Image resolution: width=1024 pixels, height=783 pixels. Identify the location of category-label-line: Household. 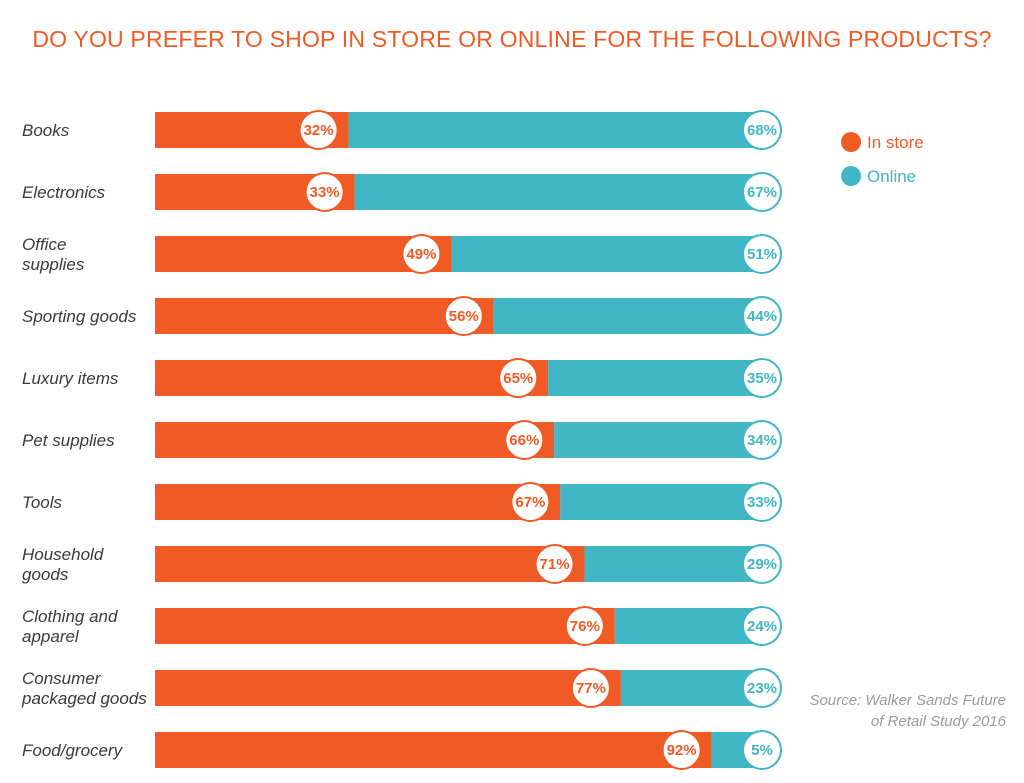
(63, 554).